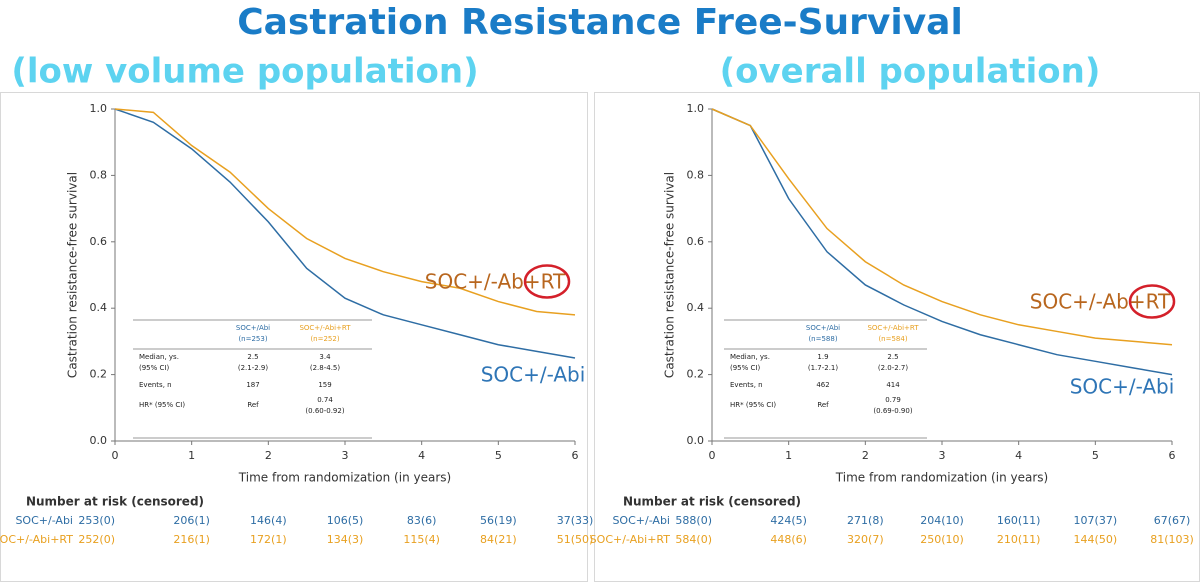 The width and height of the screenshot is (1200, 583). What do you see at coordinates (822, 357) in the screenshot?
I see `table-cell: 1.9` at bounding box center [822, 357].